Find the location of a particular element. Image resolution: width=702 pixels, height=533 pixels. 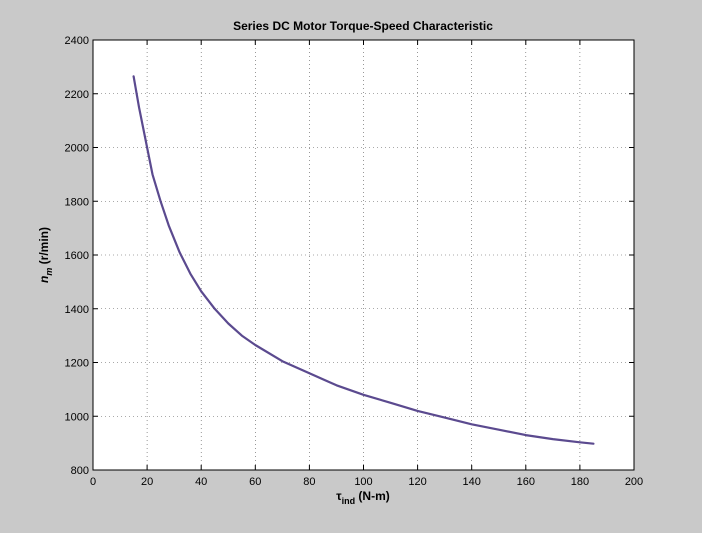

x-tick-label: 140 is located at coordinates (472, 482).